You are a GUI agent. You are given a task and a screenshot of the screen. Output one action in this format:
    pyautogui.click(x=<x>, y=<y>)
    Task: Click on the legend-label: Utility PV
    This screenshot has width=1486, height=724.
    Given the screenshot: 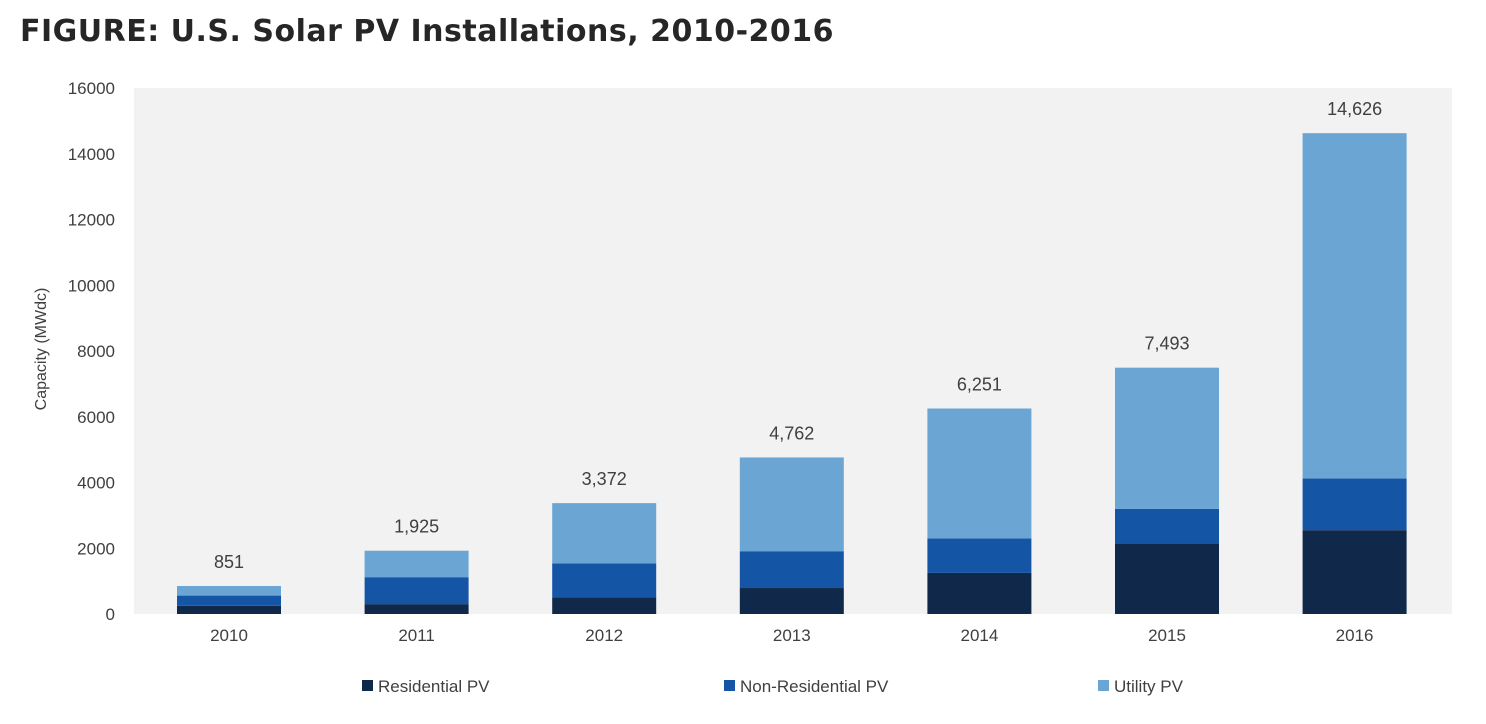 What is the action you would take?
    pyautogui.click(x=1149, y=686)
    